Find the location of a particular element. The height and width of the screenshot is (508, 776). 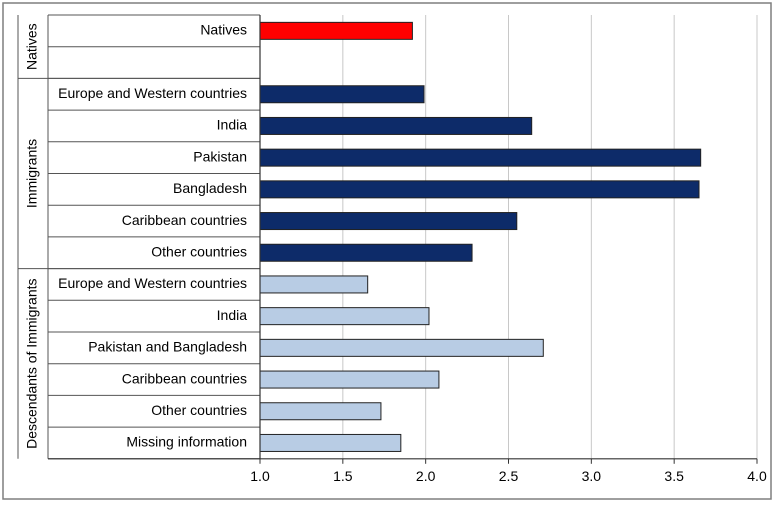

category-label: Pakistan is located at coordinates (220, 156).